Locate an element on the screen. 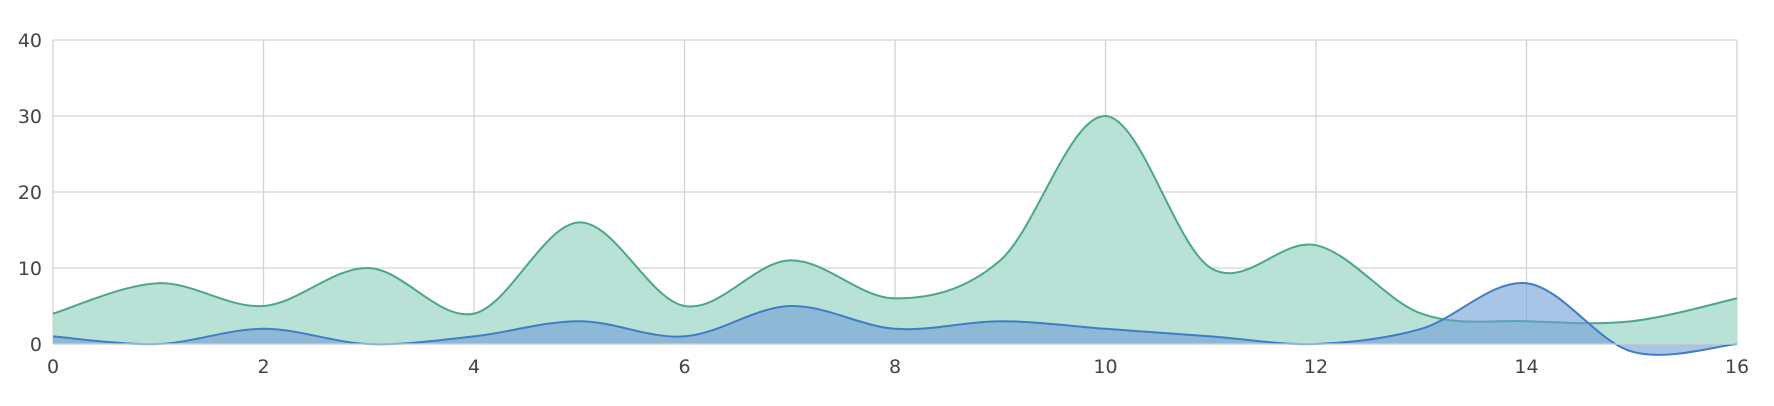 The height and width of the screenshot is (406, 1774). x-tick-label: 2 is located at coordinates (263, 367).